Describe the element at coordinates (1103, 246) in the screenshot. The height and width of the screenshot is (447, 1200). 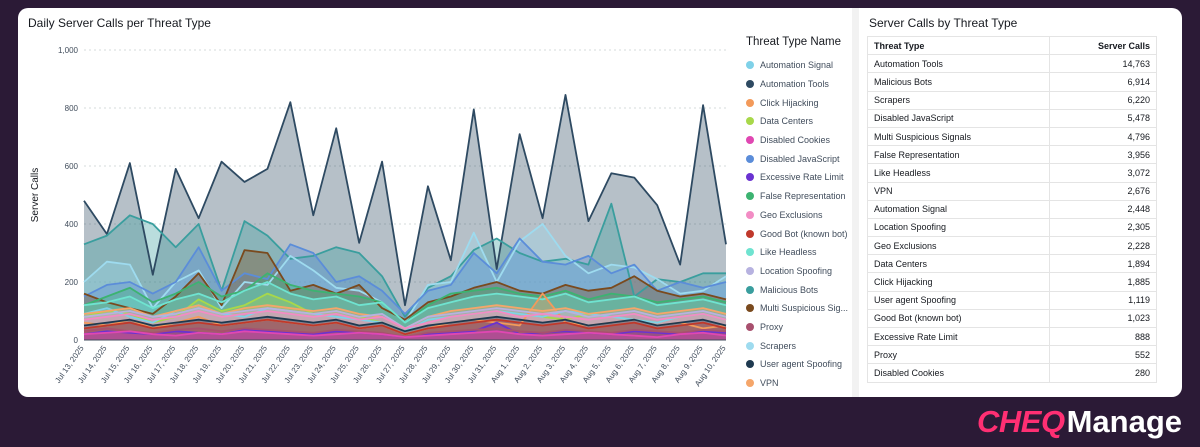
I see `cell-server-calls: 2,228` at that location.